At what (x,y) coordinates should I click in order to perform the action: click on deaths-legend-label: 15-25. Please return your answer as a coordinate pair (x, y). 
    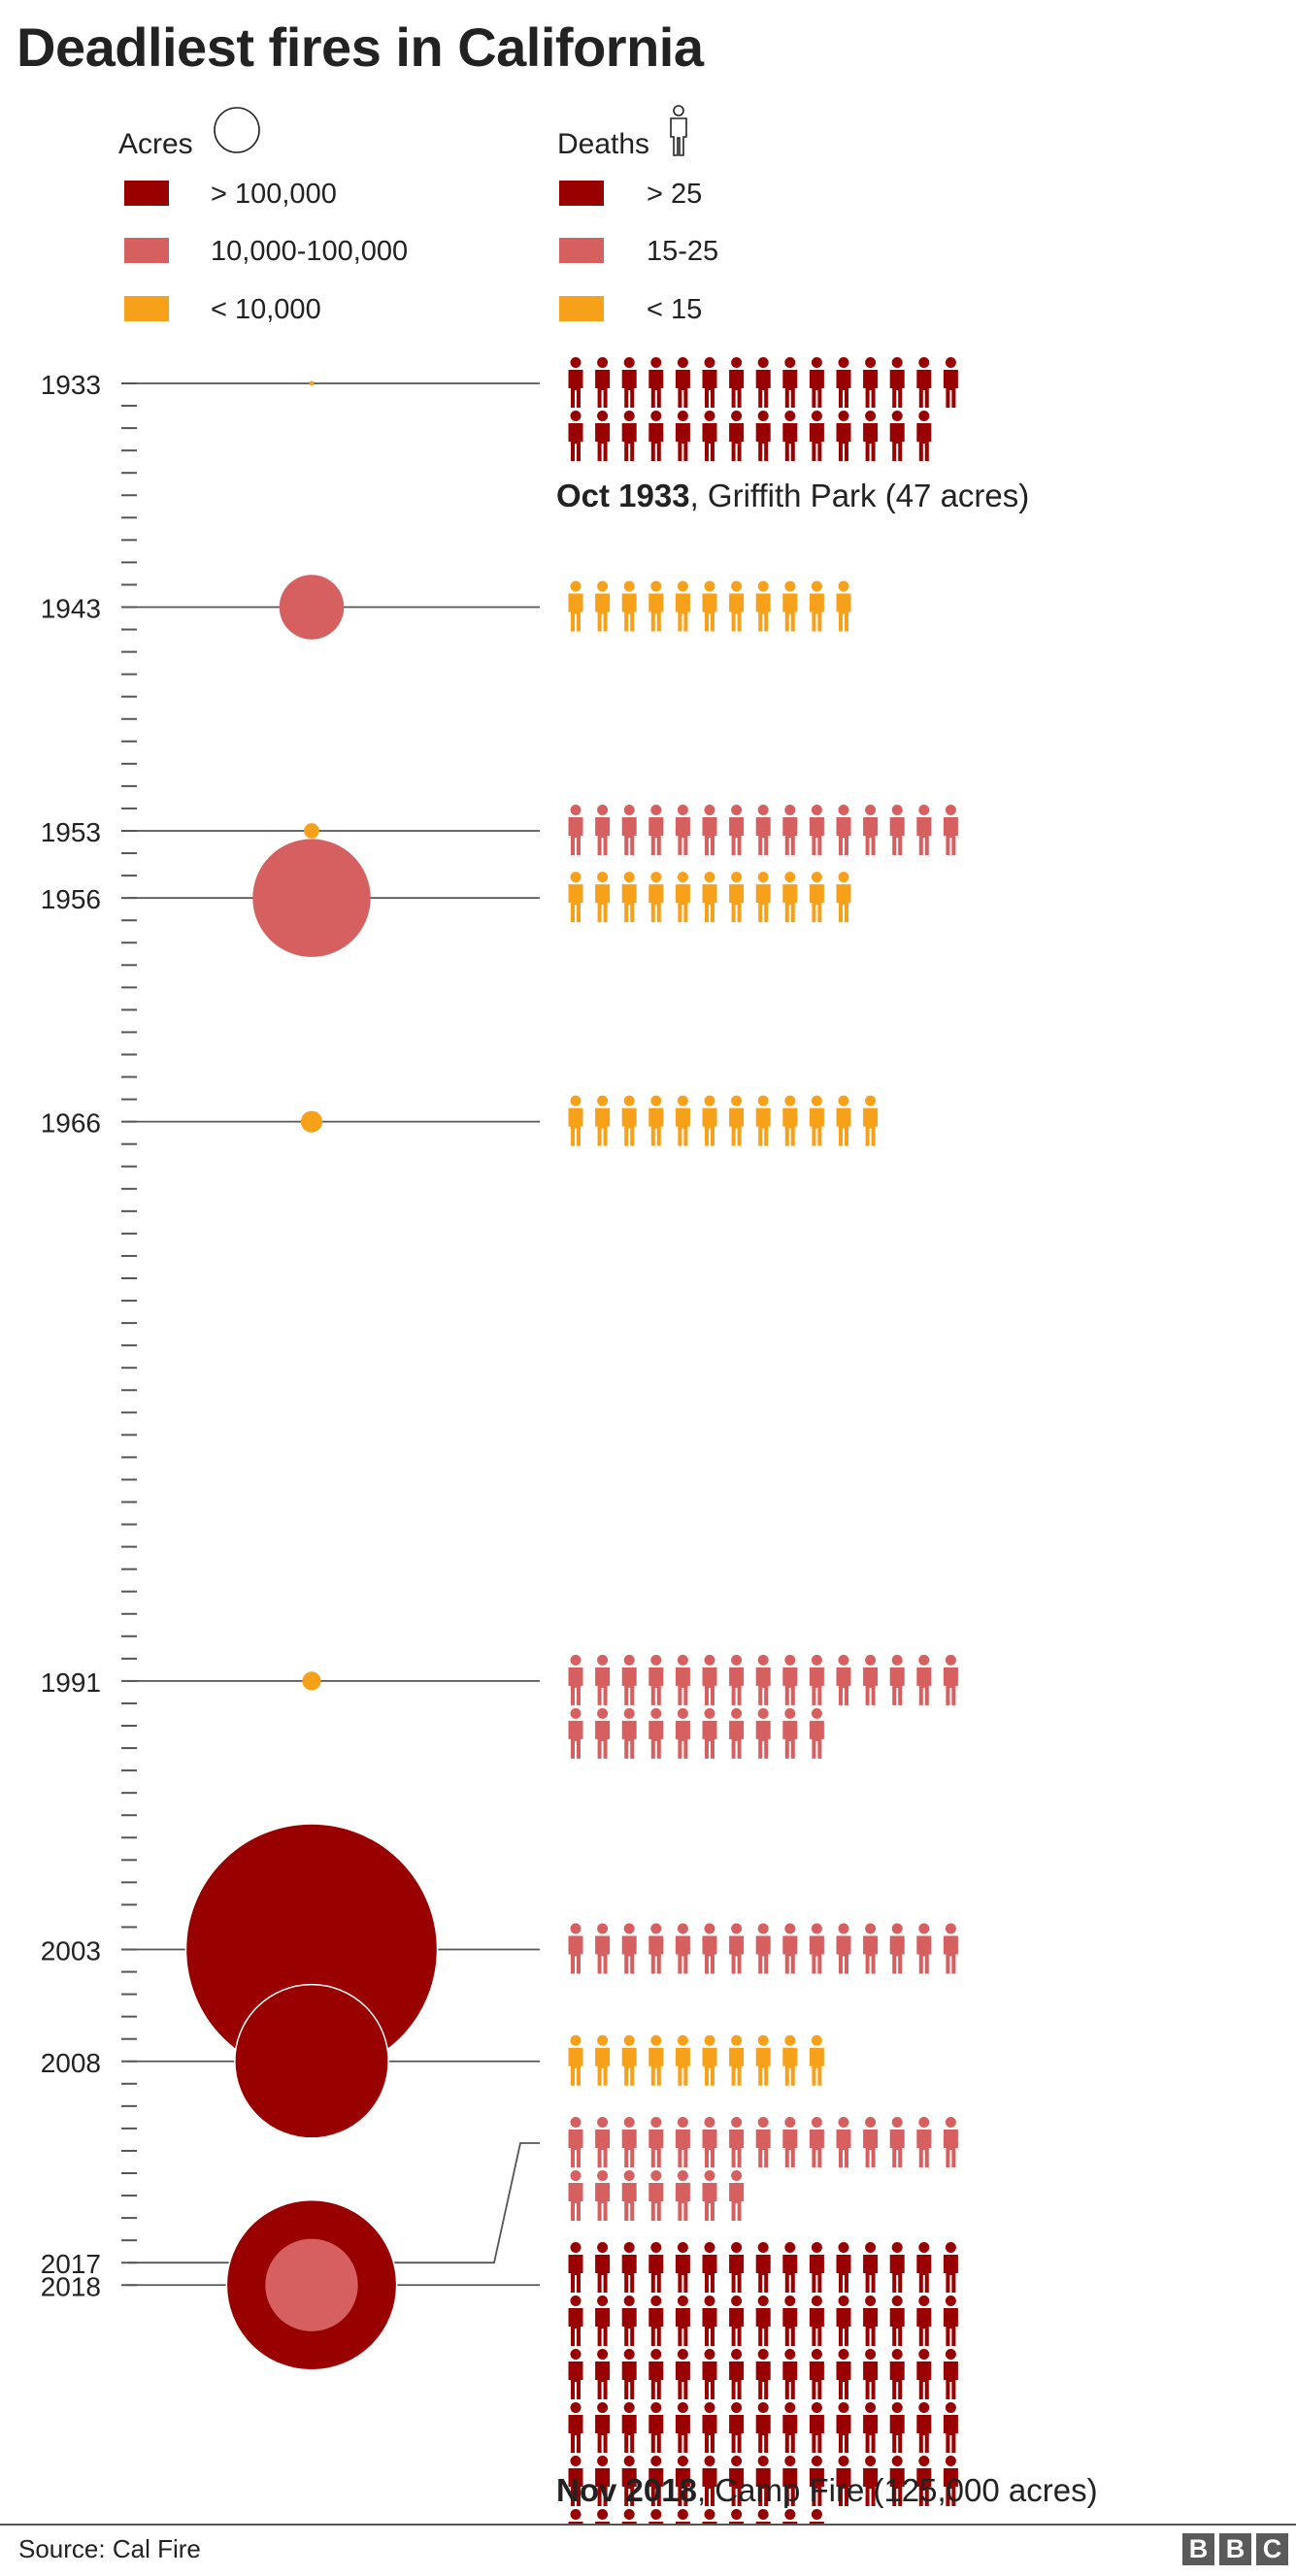
    Looking at the image, I should click on (682, 251).